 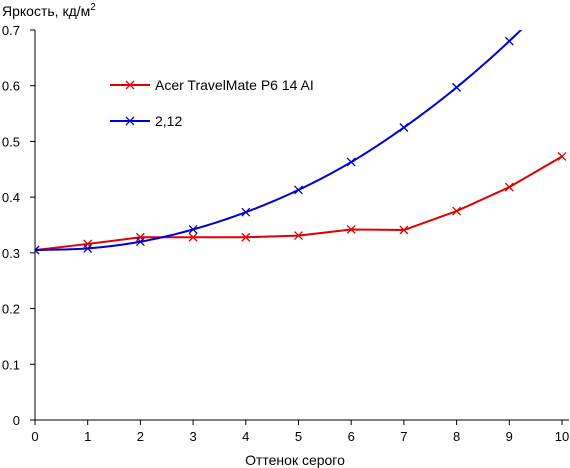 I want to click on y-axis-title-text: Яркость, кд/м, so click(x=46, y=11).